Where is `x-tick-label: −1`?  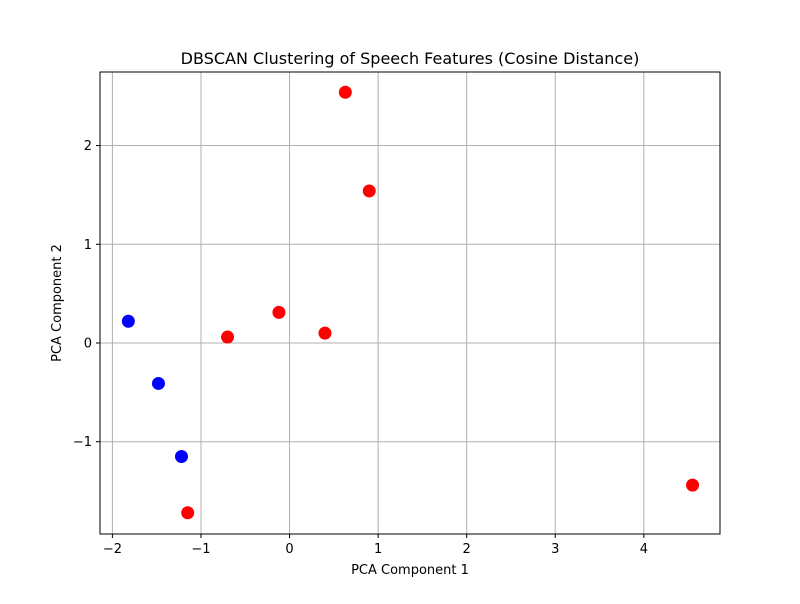 x-tick-label: −1 is located at coordinates (200, 549).